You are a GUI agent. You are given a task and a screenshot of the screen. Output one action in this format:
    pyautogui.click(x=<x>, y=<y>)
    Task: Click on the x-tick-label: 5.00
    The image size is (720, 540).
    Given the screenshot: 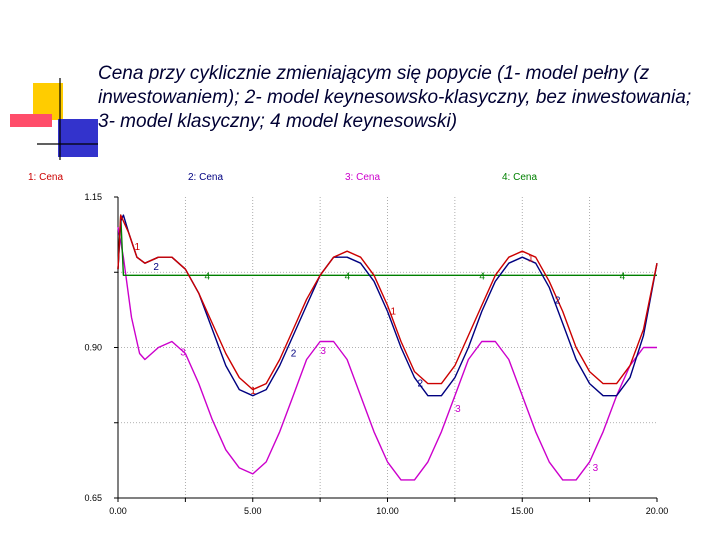 What is the action you would take?
    pyautogui.click(x=253, y=511)
    